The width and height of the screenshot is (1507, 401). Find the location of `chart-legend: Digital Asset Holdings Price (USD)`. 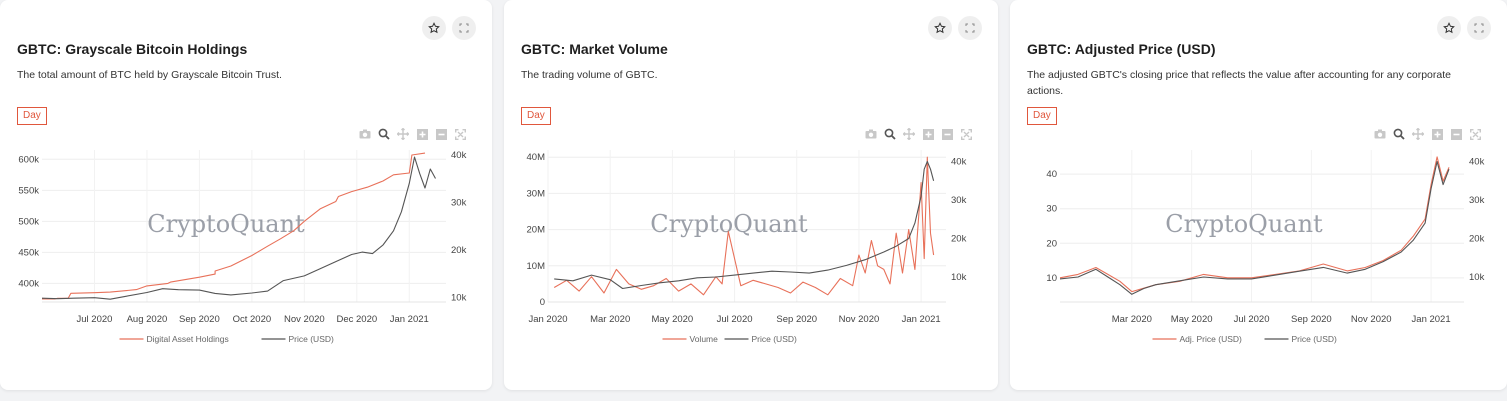

chart-legend: Digital Asset Holdings Price (USD) is located at coordinates (227, 339).